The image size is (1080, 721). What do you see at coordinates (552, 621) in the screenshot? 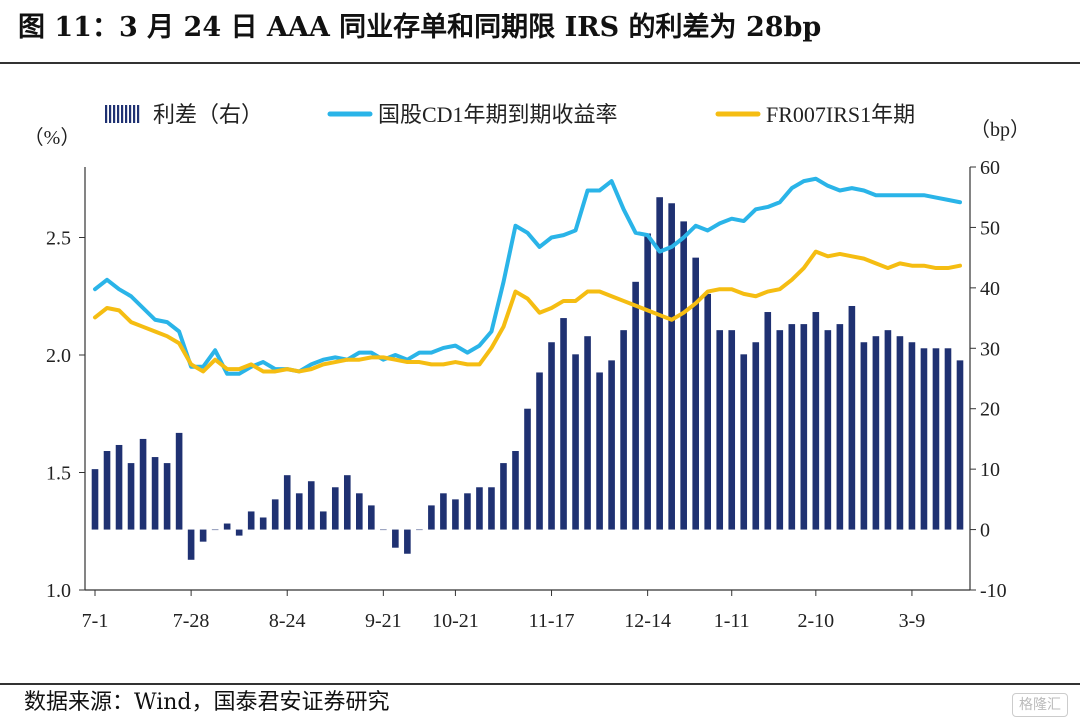
I see `x-tick-label: 11-17` at bounding box center [552, 621].